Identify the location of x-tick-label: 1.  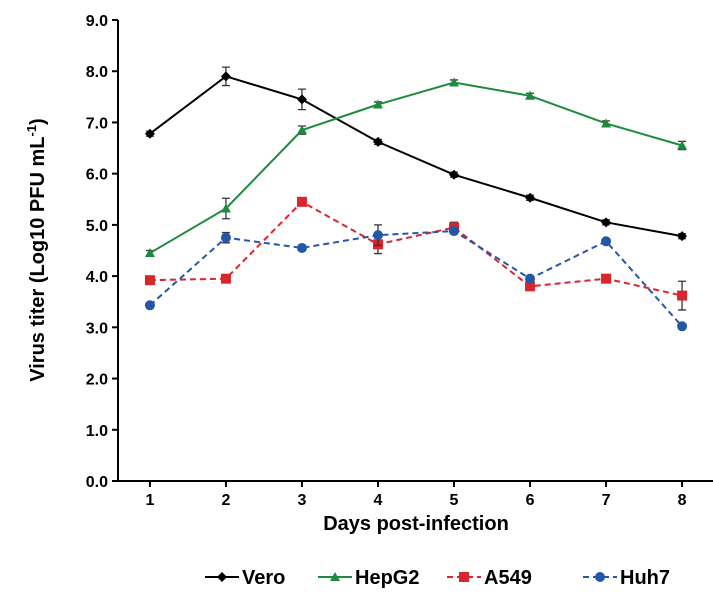
(149, 500).